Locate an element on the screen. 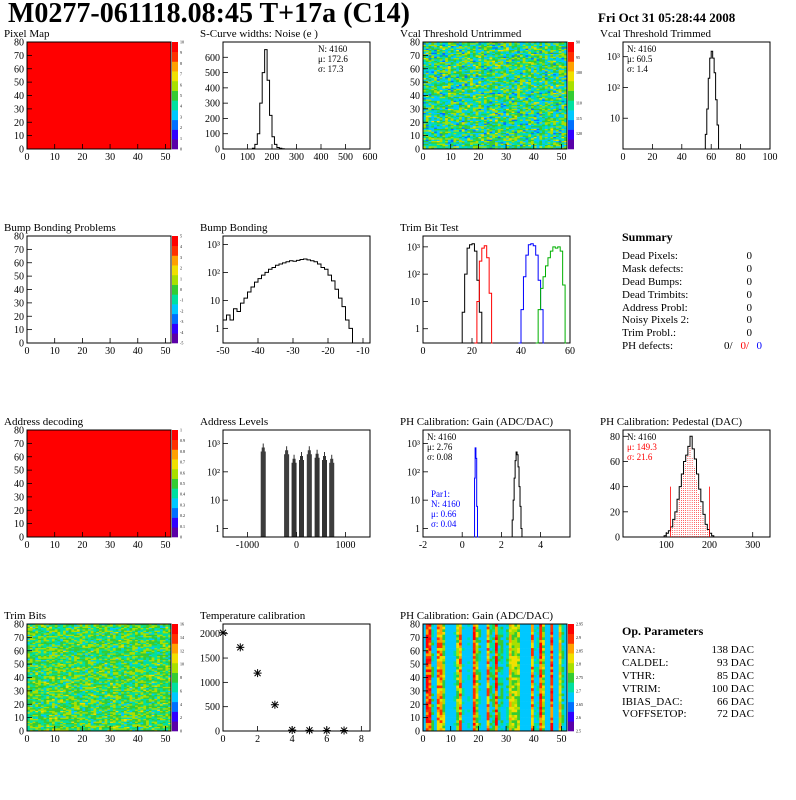  y-tick-label: 60 is located at coordinates (615, 462).